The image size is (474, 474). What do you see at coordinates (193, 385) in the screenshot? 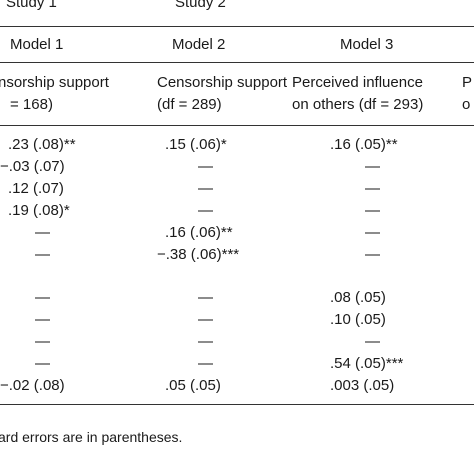
I see `table-cell: .05 (.05)` at bounding box center [193, 385].